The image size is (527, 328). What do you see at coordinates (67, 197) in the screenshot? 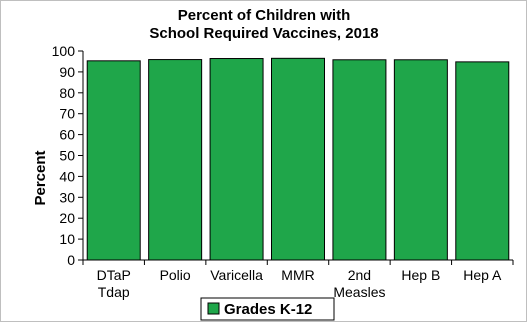
I see `y-tick-label: 30` at bounding box center [67, 197].